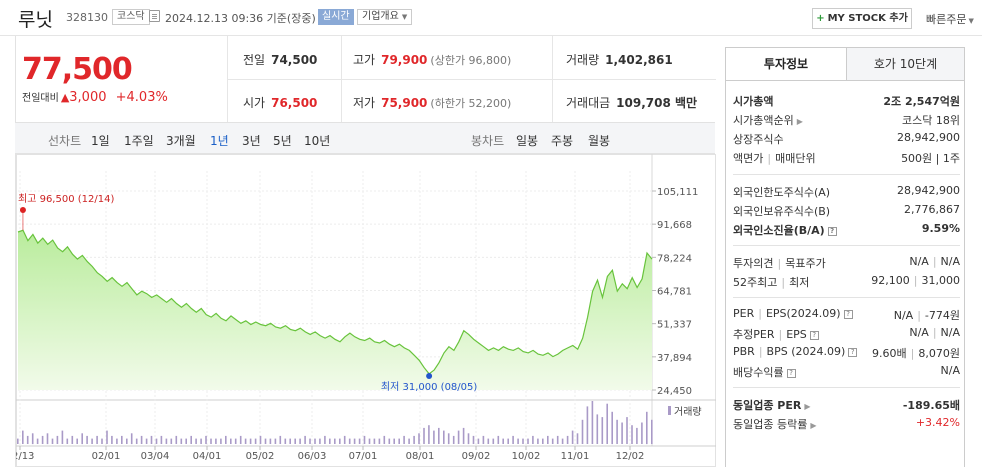  I want to click on candle-weekly: 주봉, so click(562, 141).